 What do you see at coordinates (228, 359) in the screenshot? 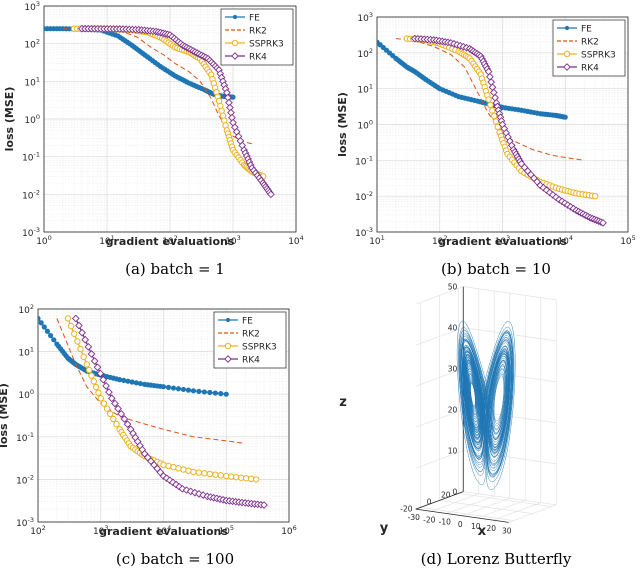
I see `legend-marker-rk4` at bounding box center [228, 359].